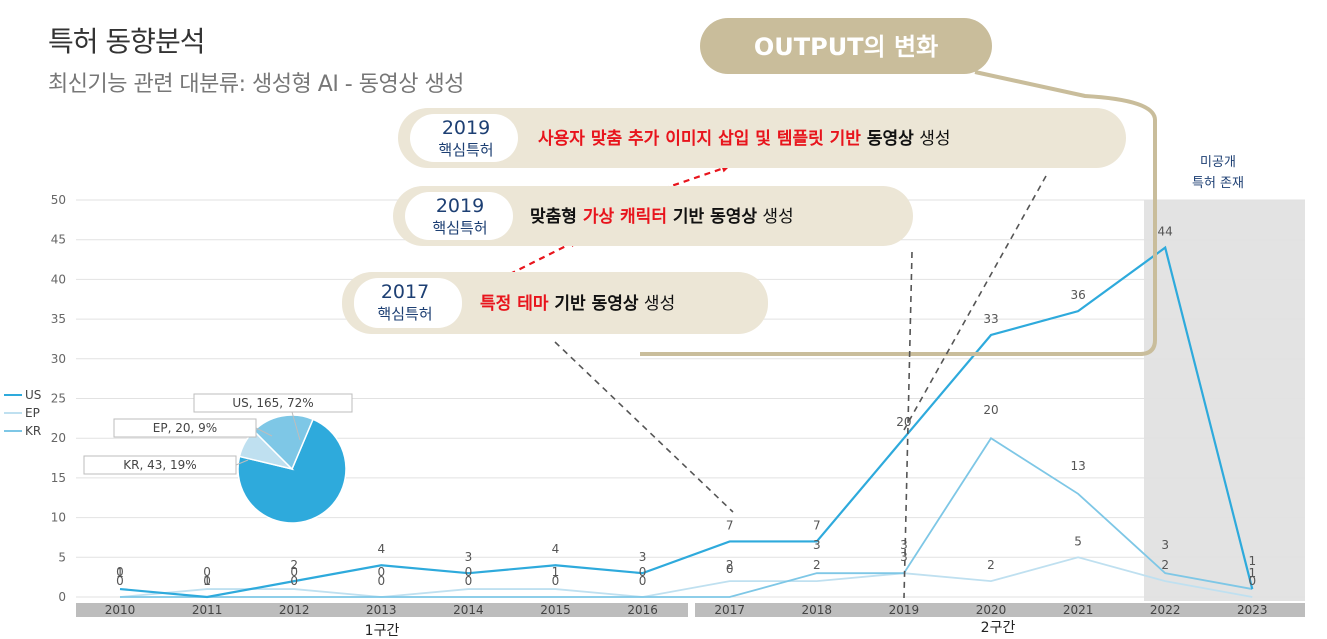 The width and height of the screenshot is (1327, 639). What do you see at coordinates (294, 610) in the screenshot?
I see `x-tick-label: 2012` at bounding box center [294, 610].